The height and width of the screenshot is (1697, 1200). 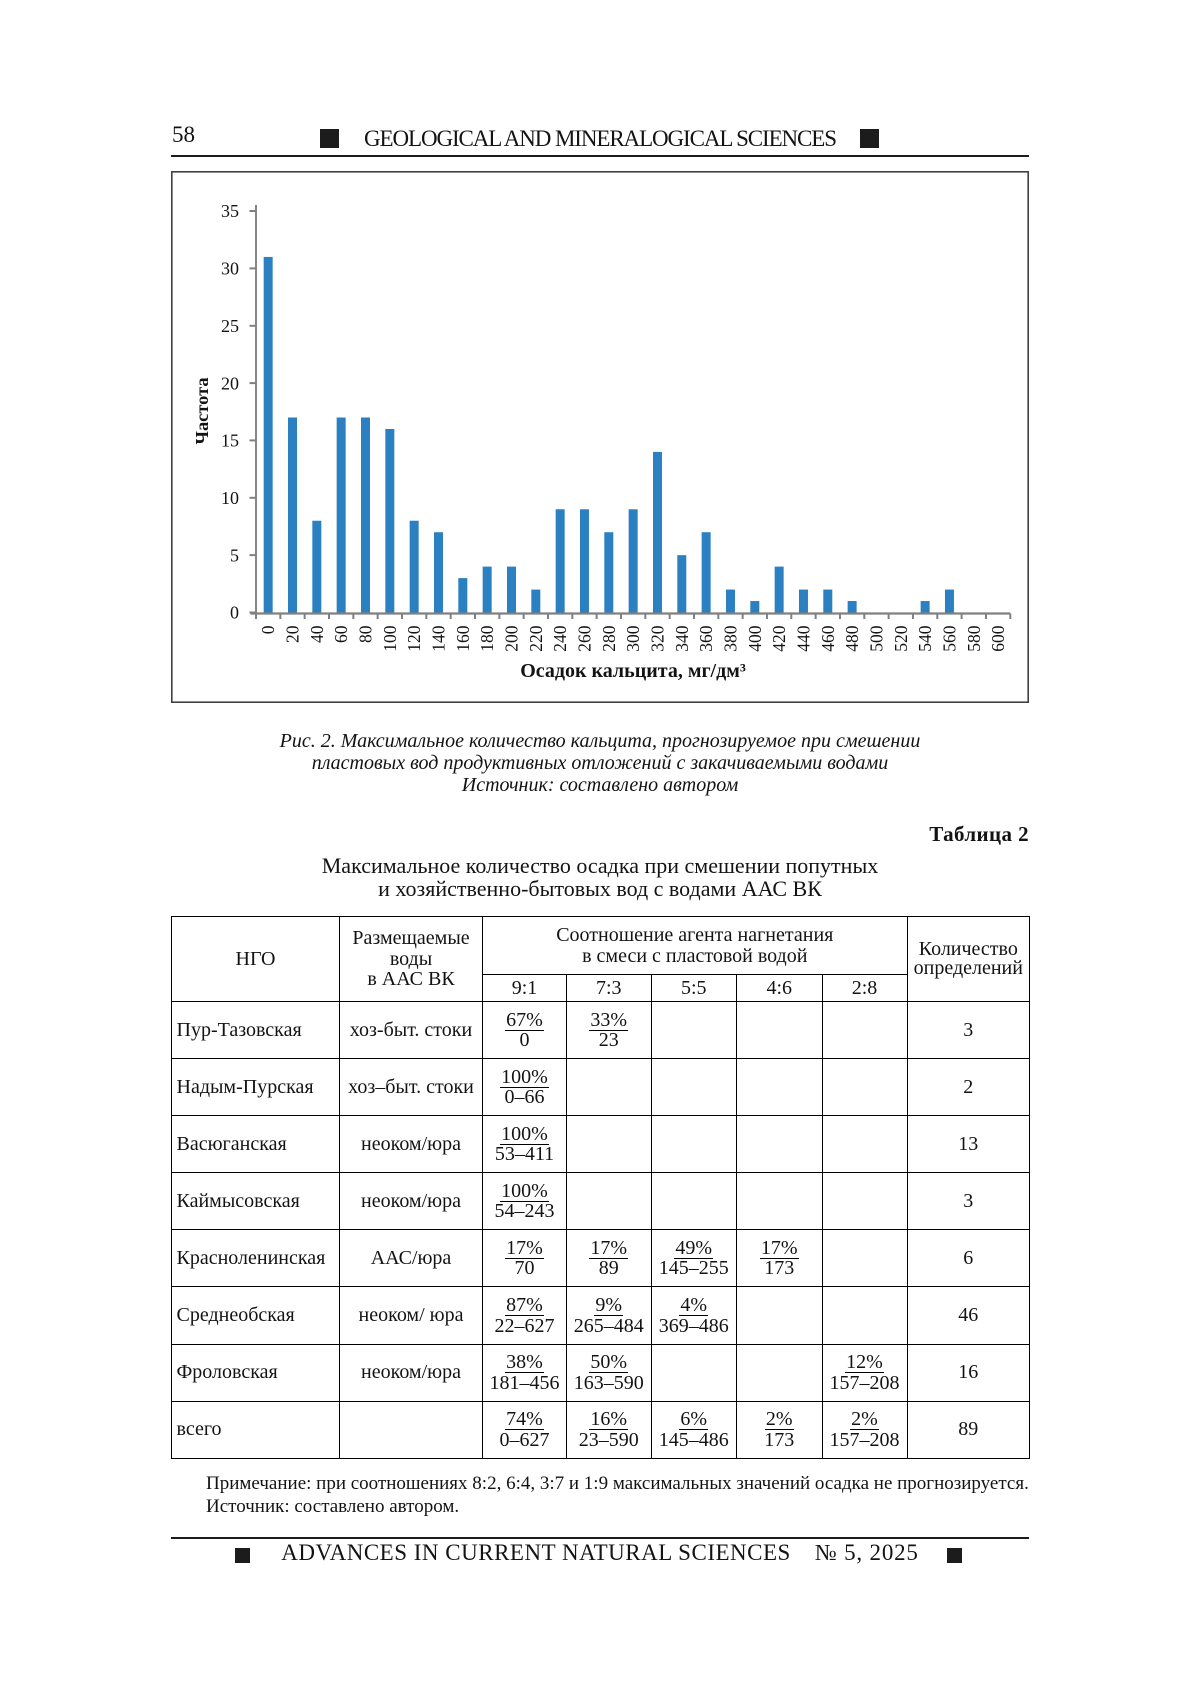 I want to click on svg-text: 60, so click(x=341, y=634).